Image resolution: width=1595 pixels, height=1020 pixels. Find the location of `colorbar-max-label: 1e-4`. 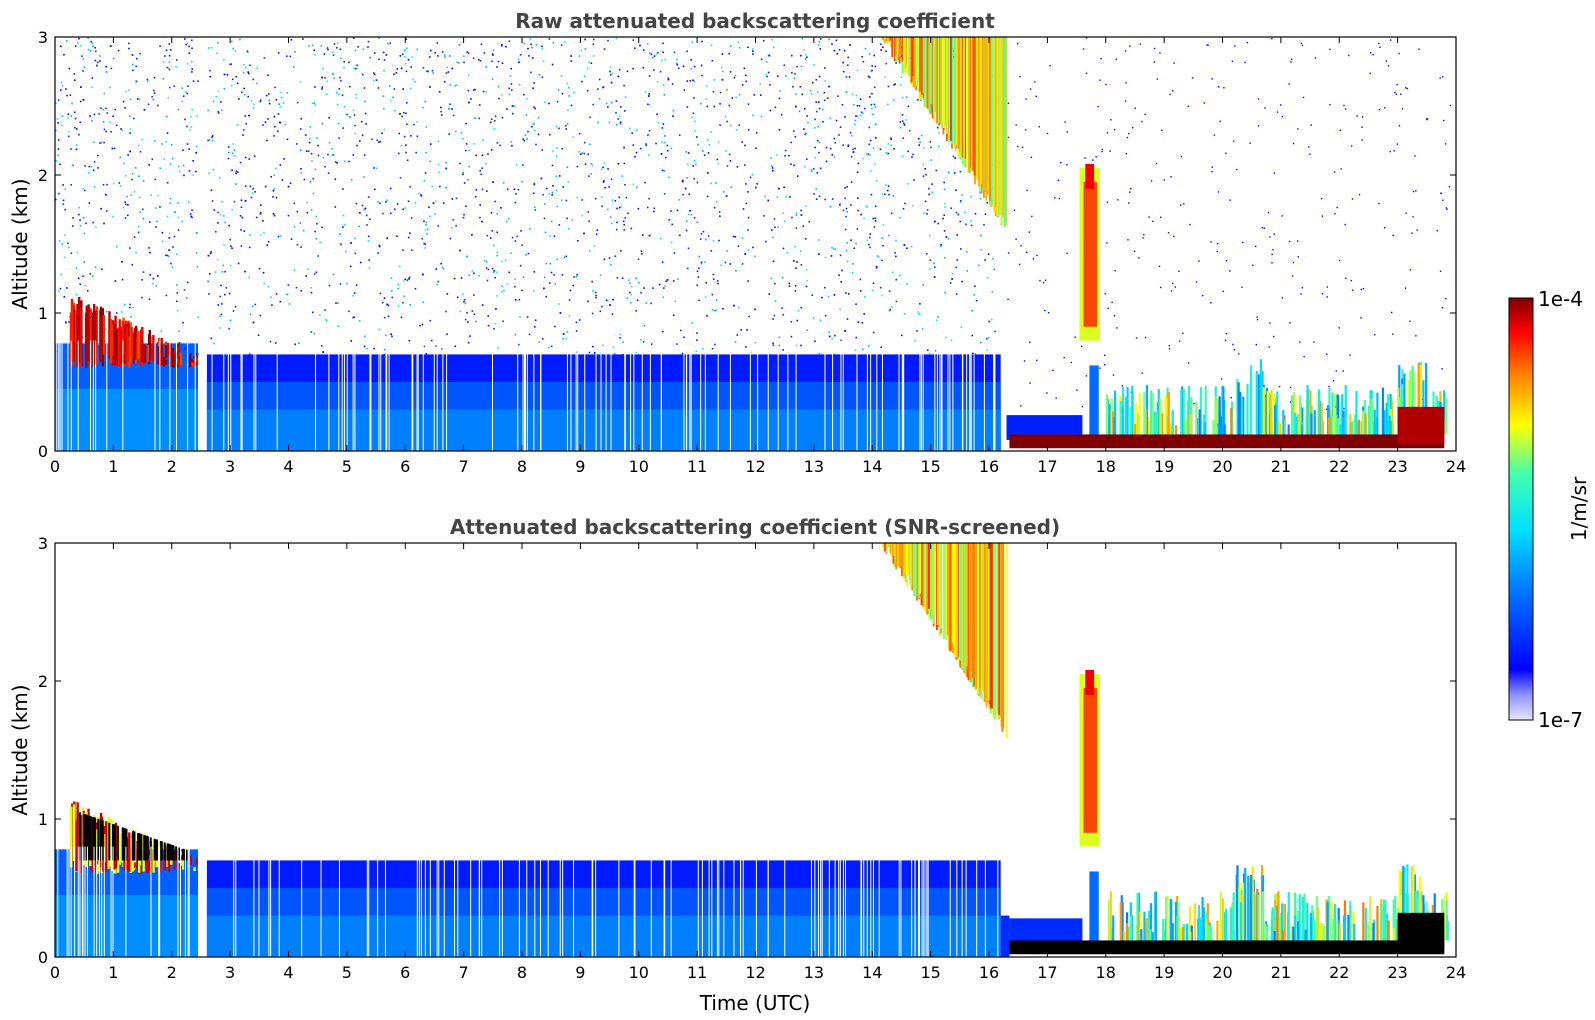

colorbar-max-label: 1e-4 is located at coordinates (1560, 299).